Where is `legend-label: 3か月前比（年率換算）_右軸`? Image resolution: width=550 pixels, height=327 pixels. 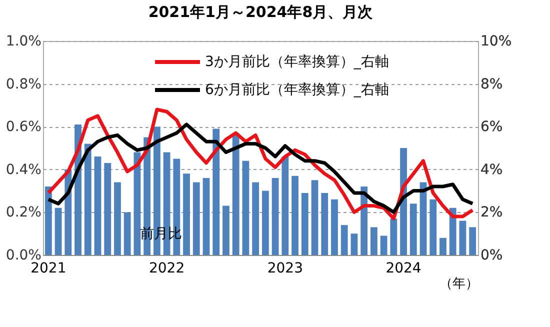 legend-label: 3か月前比（年率換算）_右軸 is located at coordinates (297, 62).